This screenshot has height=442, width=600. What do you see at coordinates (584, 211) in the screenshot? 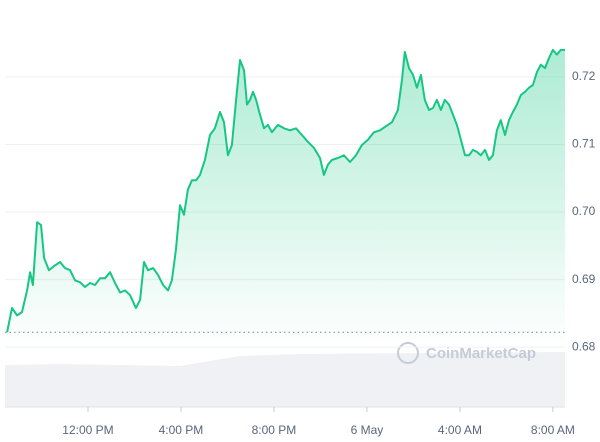
I see `y-tick-label: 0.70` at bounding box center [584, 211].